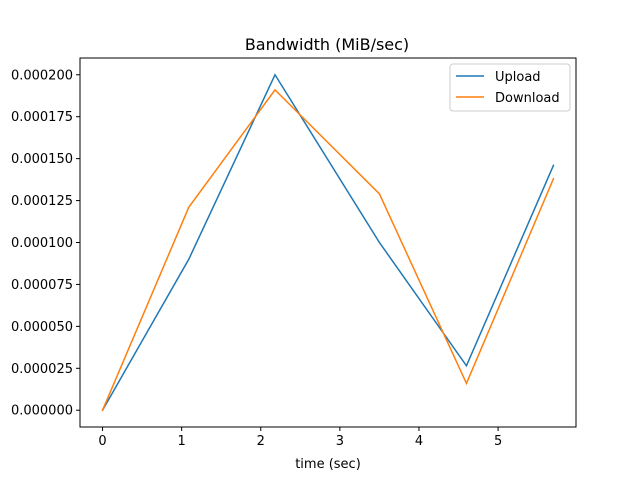  I want to click on x-tick-label: 3, so click(340, 441).